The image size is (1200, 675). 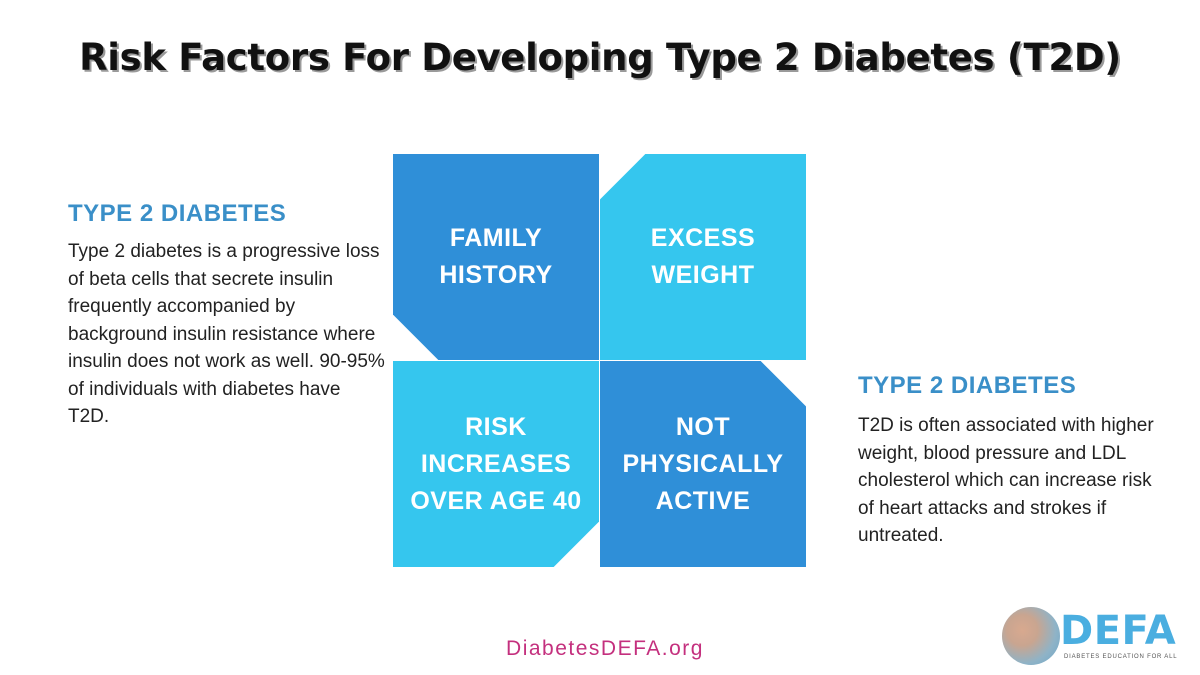 I want to click on risk-factor-excess-weight: EXCESS WEIGHT, so click(x=703, y=257).